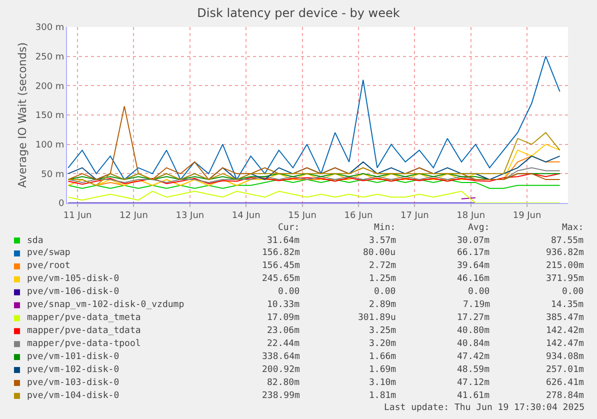 This screenshot has height=419, width=597. Describe the element at coordinates (473, 370) in the screenshot. I see `text: 48.59m` at that location.